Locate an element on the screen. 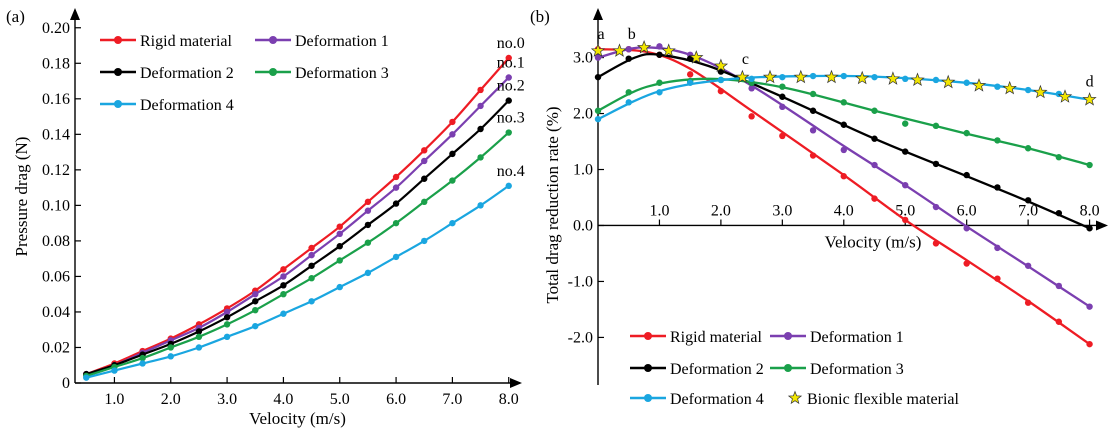 Image resolution: width=1112 pixels, height=432 pixels. y-tick-label-a: 0.04 is located at coordinates (56, 312).